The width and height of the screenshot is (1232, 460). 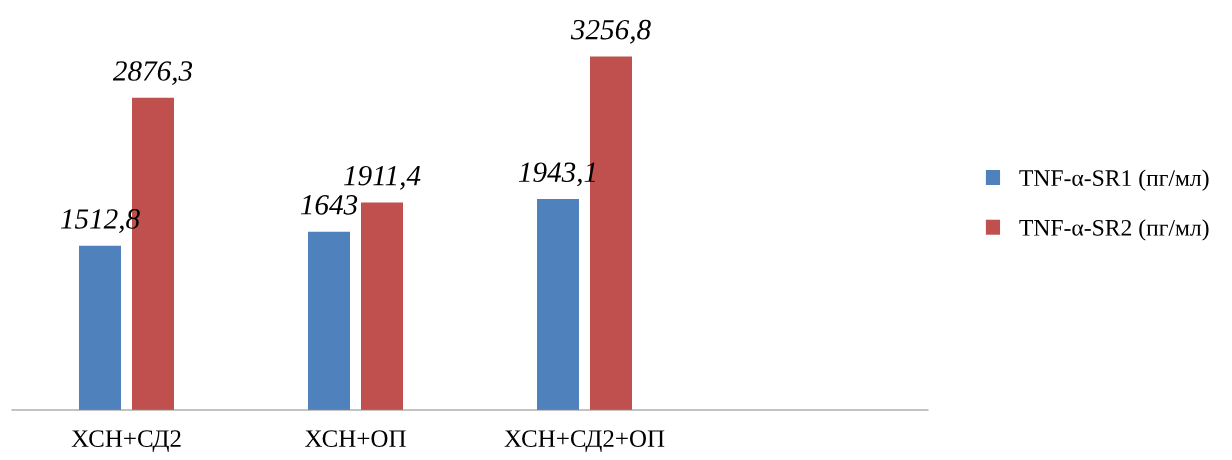 I want to click on legend-label: TNF-α-SR1 (пг/мл), so click(x=1114, y=180).